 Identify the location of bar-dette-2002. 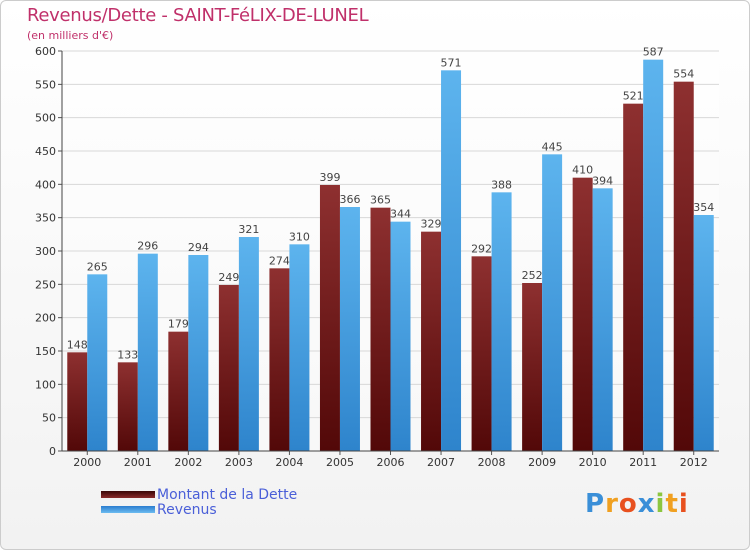
(178, 391).